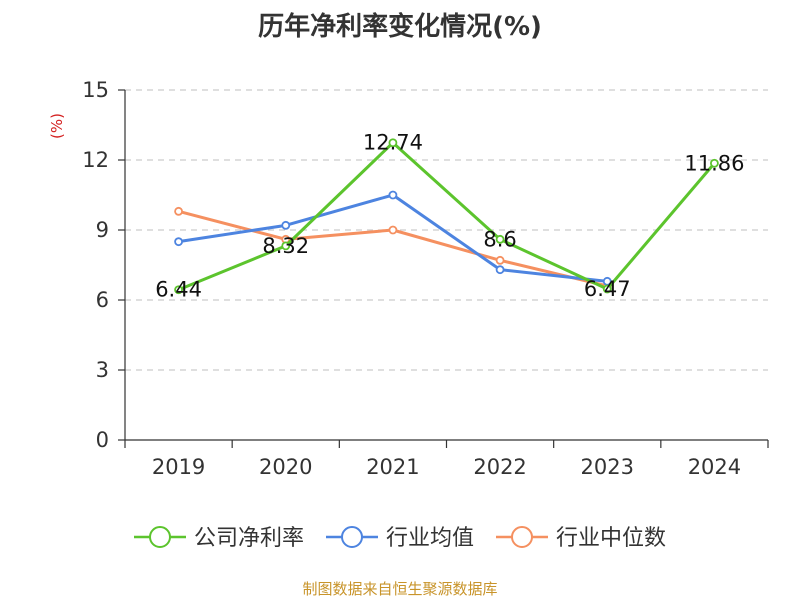  What do you see at coordinates (95, 90) in the screenshot?
I see `y-tick-label: 15` at bounding box center [95, 90].